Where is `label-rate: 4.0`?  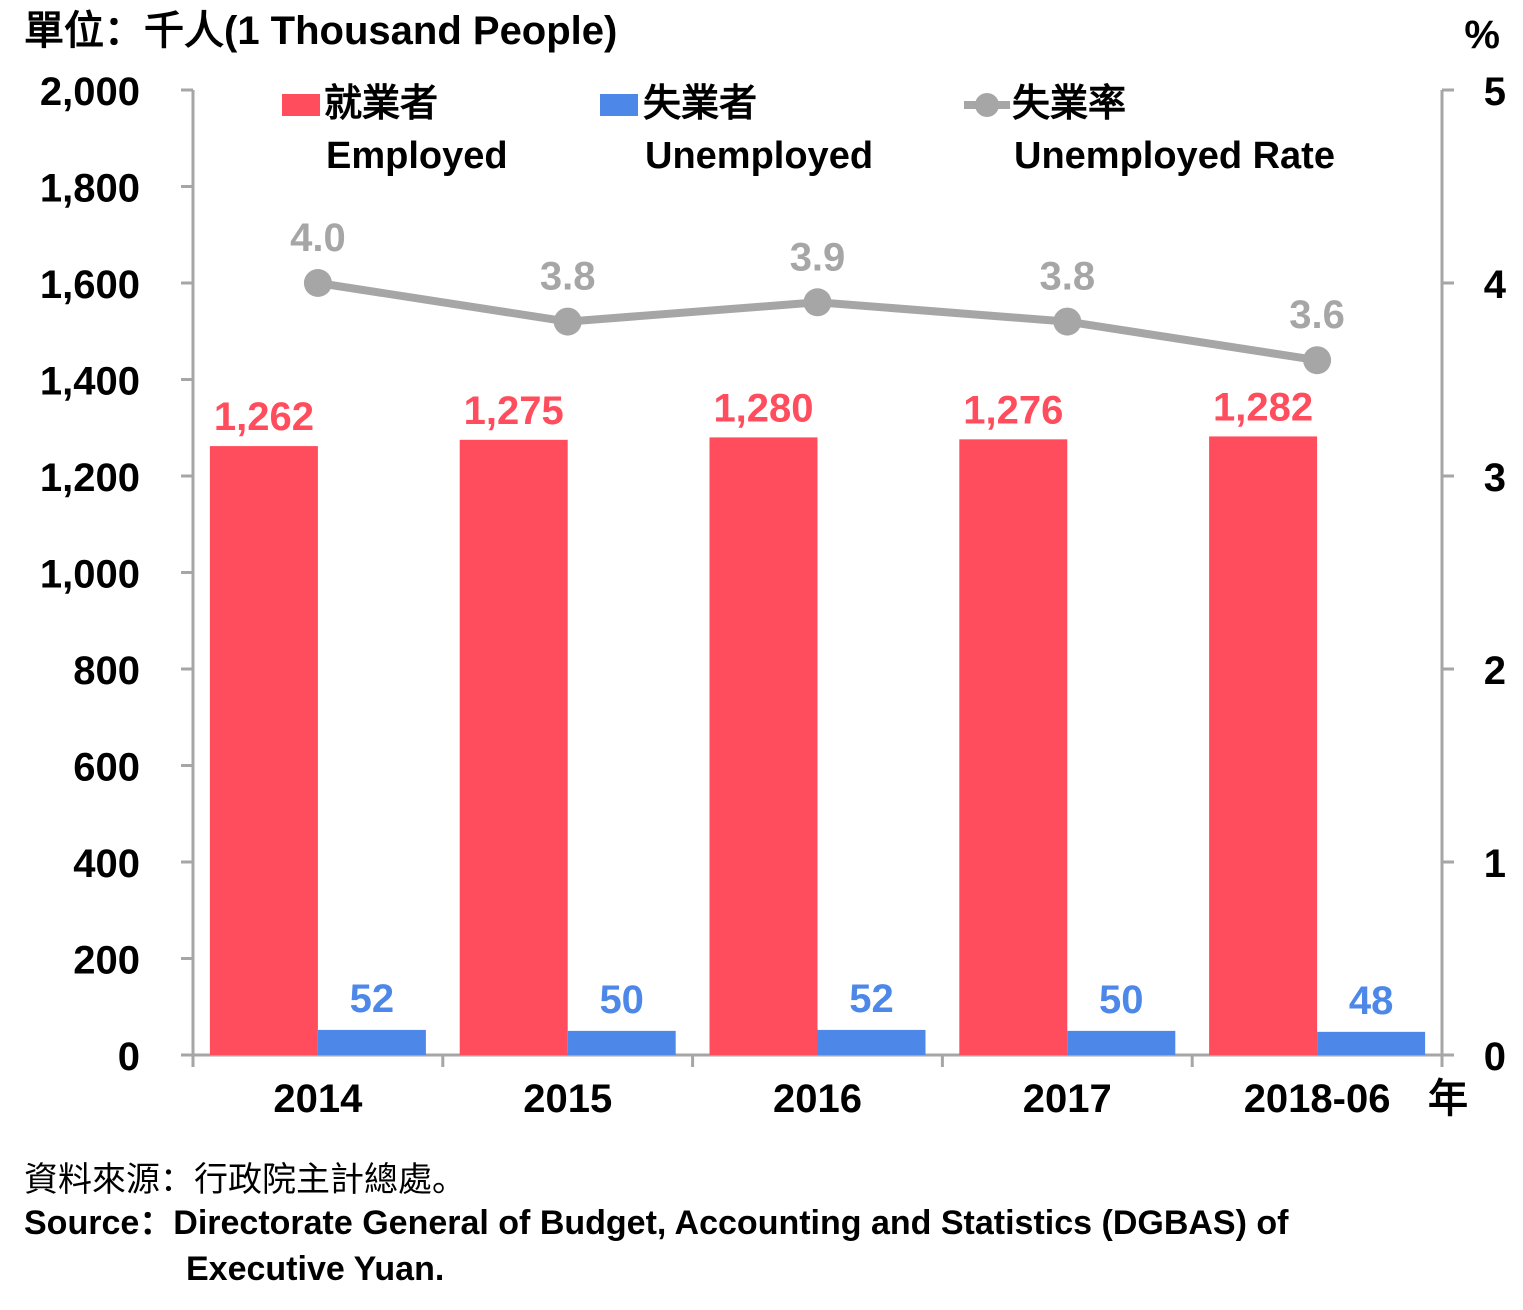 label-rate: 4.0 is located at coordinates (318, 238).